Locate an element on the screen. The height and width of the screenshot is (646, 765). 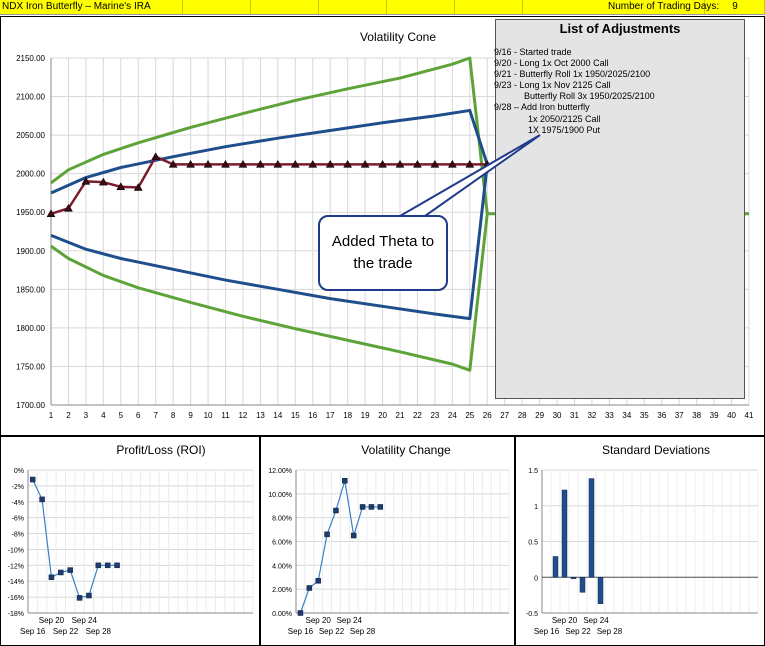
adjustment-line: 1x 2050/2125 Call is located at coordinates (564, 119).